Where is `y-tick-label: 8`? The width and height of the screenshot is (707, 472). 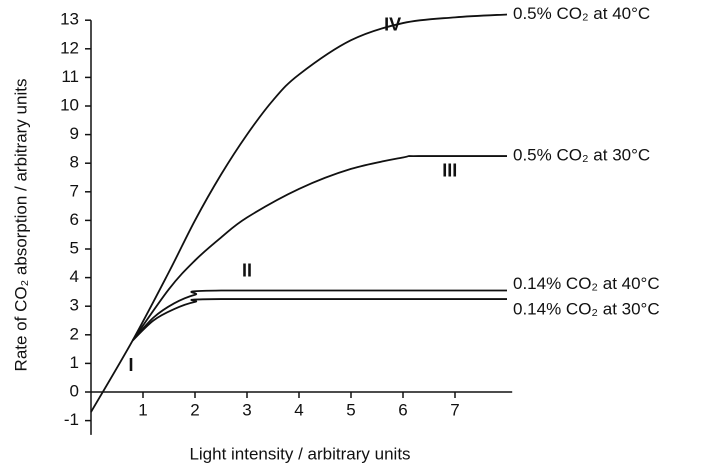
y-tick-label: 8 is located at coordinates (74, 162).